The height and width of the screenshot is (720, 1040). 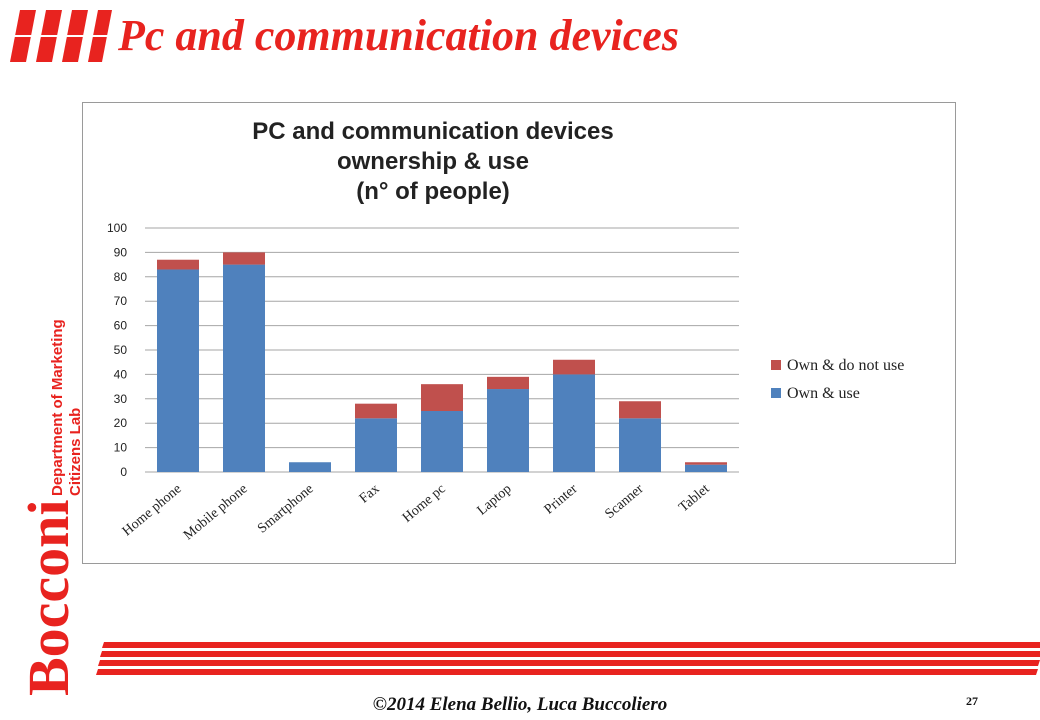 What do you see at coordinates (121, 423) in the screenshot?
I see `y-tick-label: 20` at bounding box center [121, 423].